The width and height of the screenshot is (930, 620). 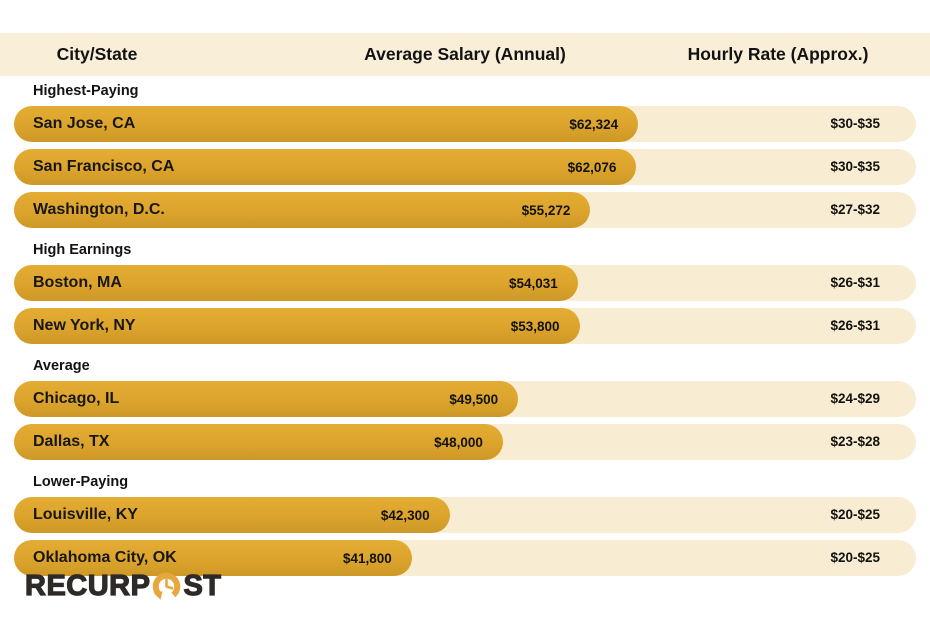 I want to click on bar-track: Dallas, TX $48,000 $23-$28, so click(x=465, y=442).